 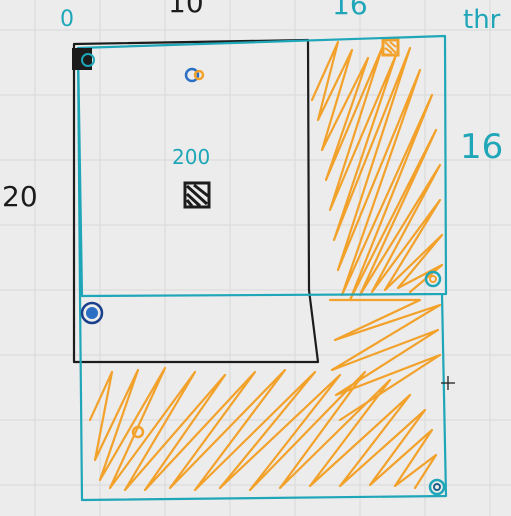 I want to click on black-corner-marker, so click(x=83, y=59).